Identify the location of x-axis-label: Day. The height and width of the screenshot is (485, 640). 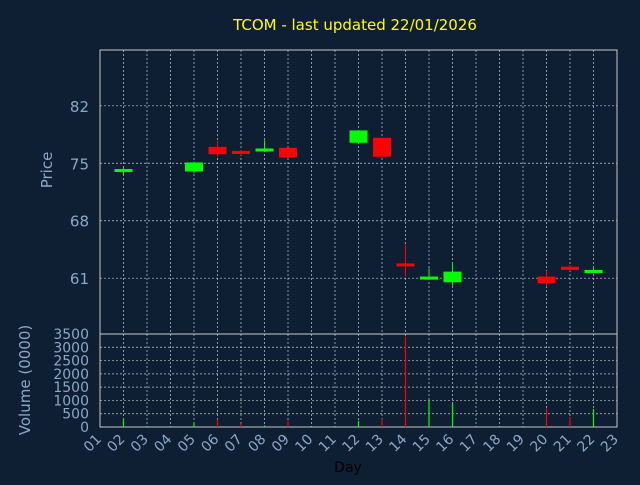
(348, 468).